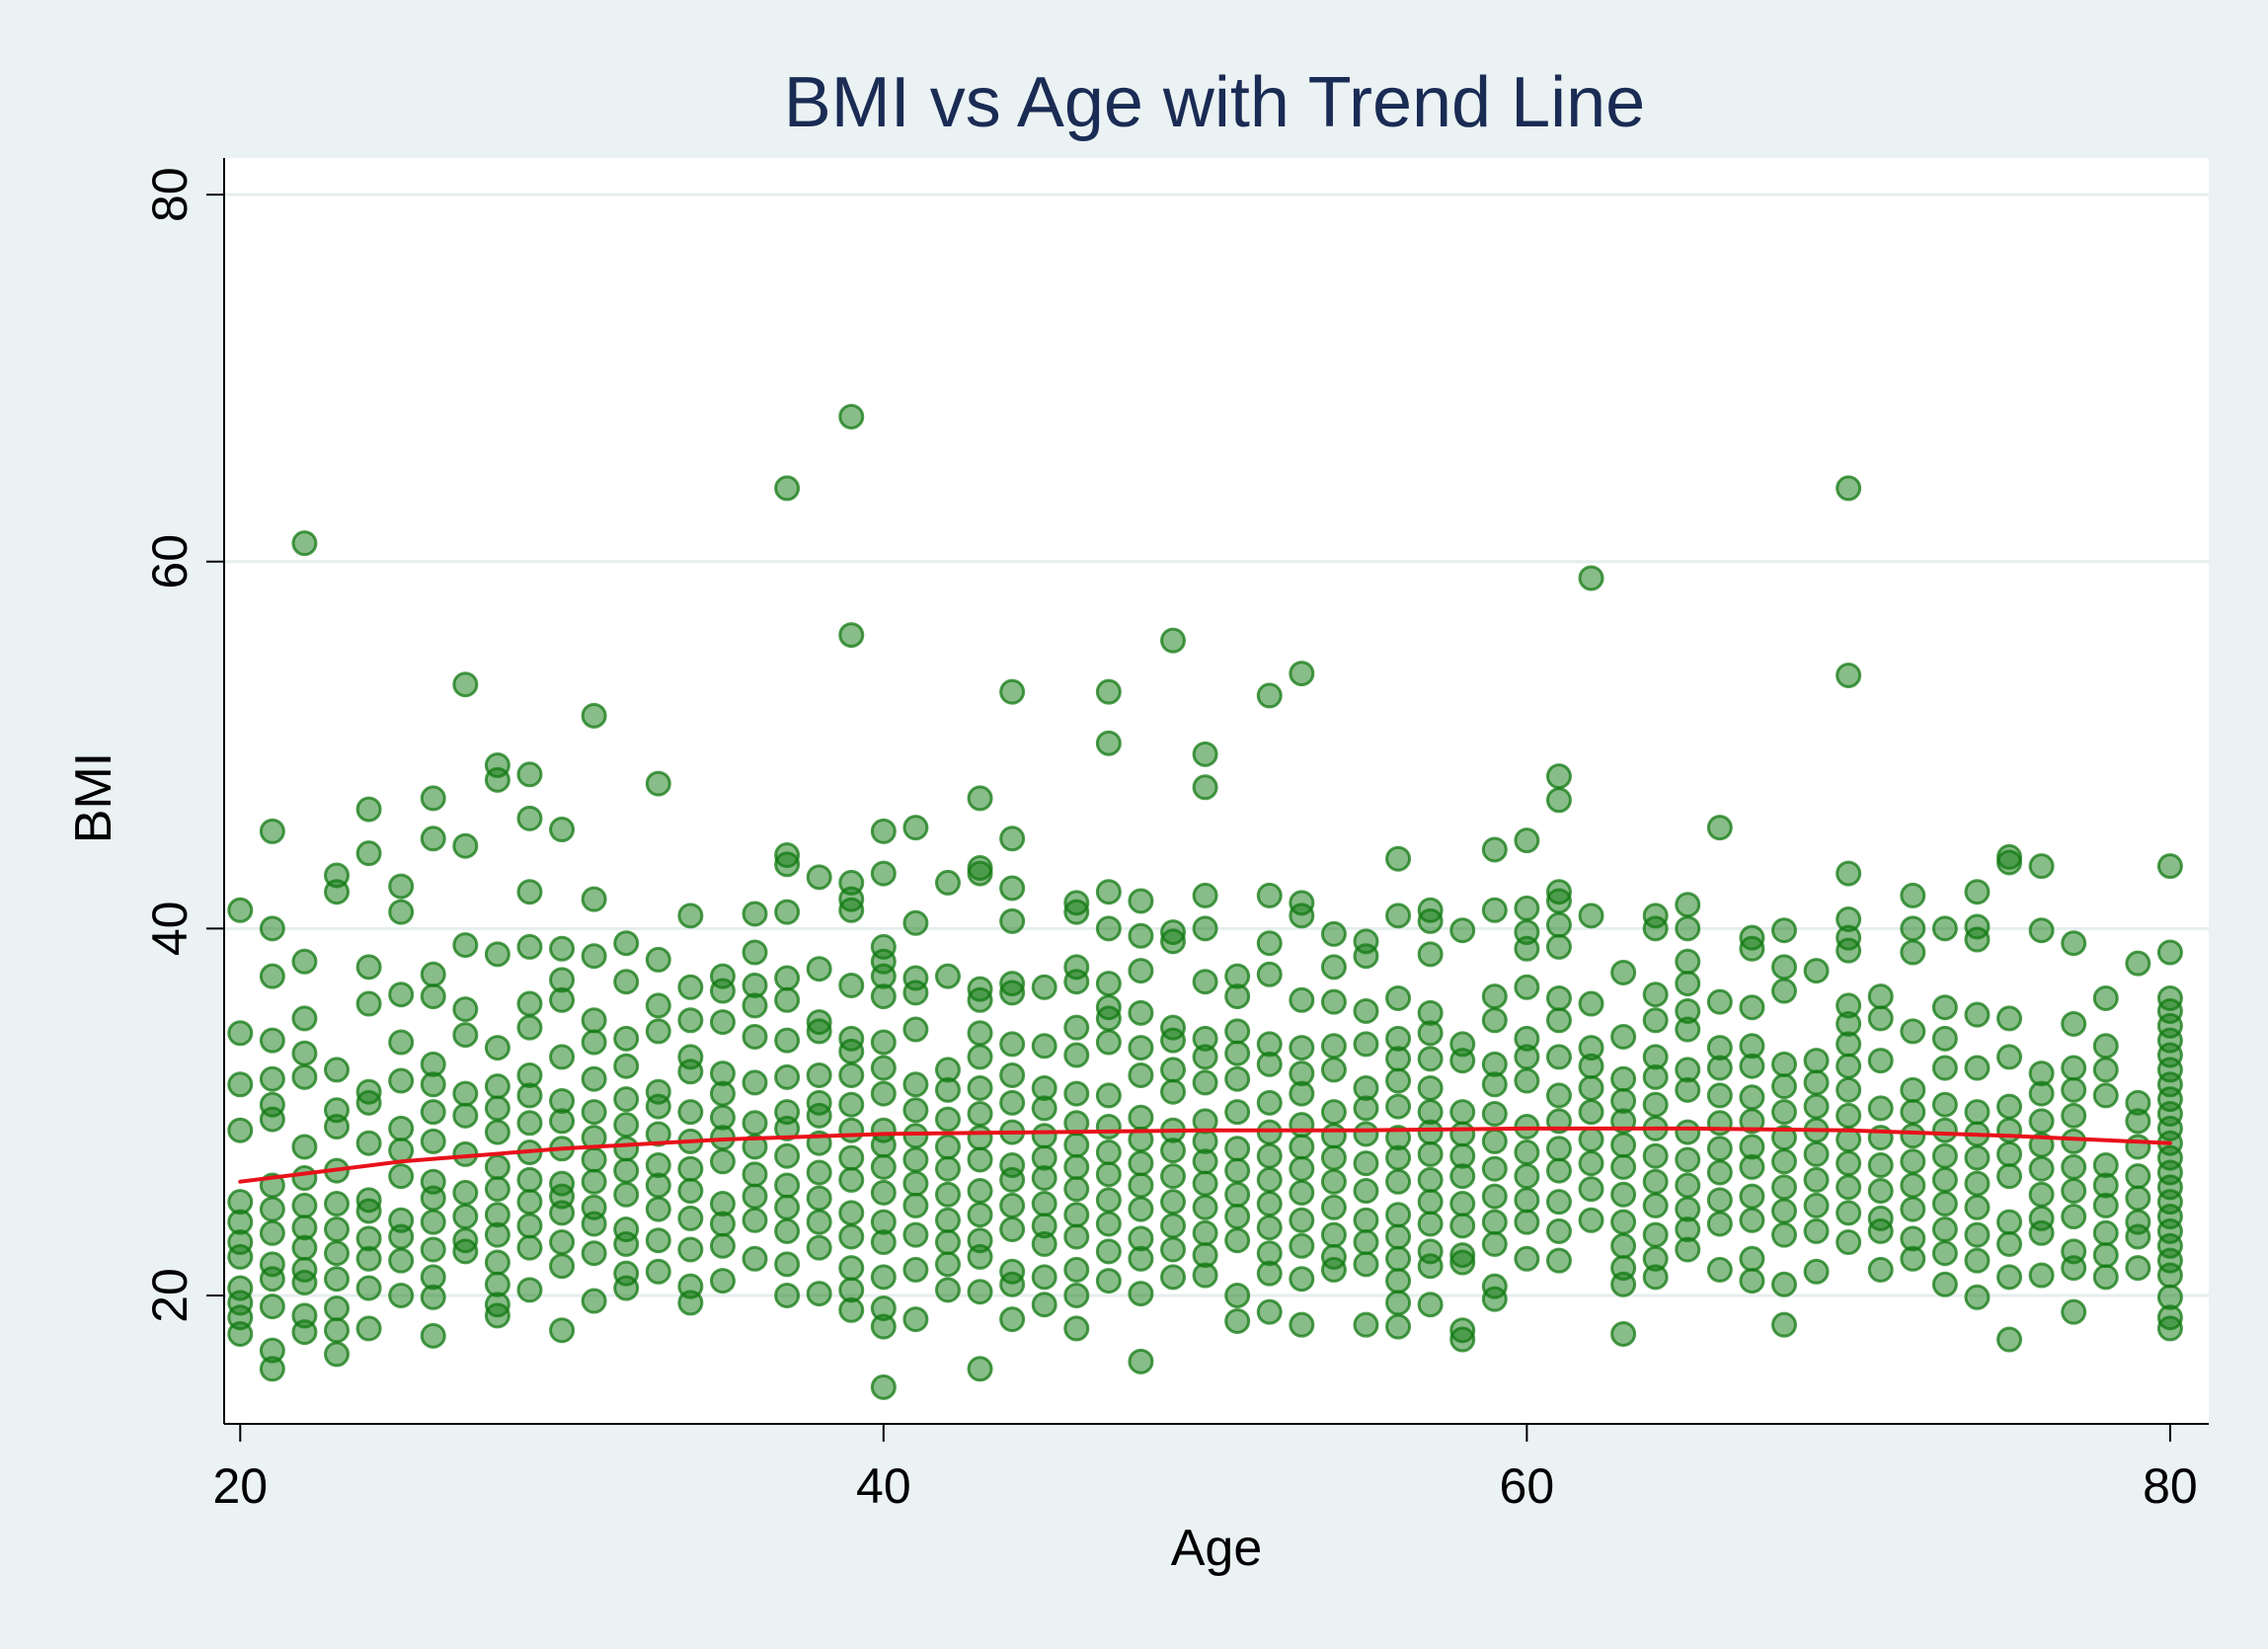 Image resolution: width=2268 pixels, height=1649 pixels. I want to click on y-tick-label: 60, so click(169, 561).